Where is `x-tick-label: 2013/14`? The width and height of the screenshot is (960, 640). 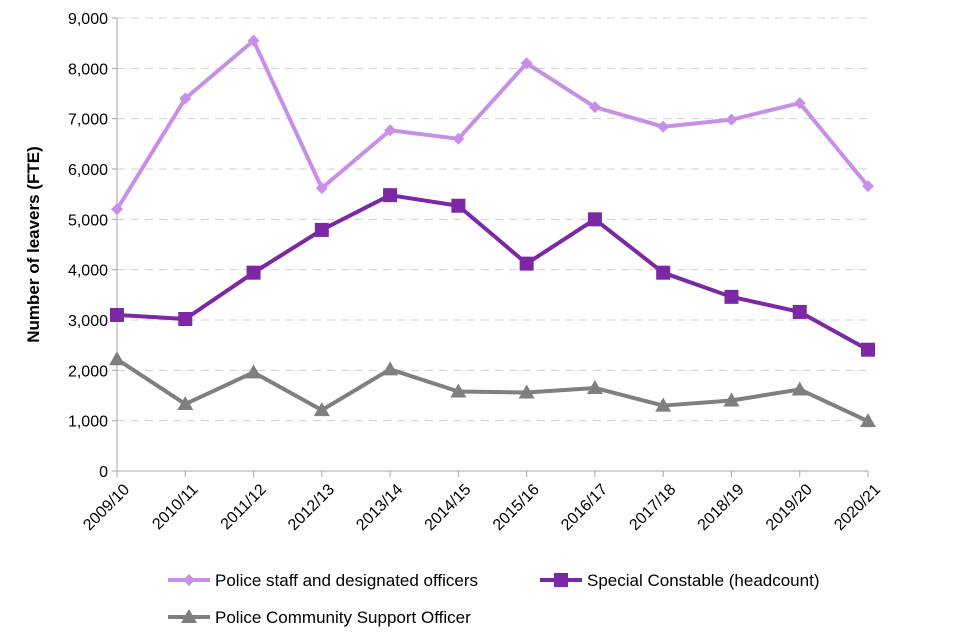
x-tick-label: 2013/14 is located at coordinates (379, 507).